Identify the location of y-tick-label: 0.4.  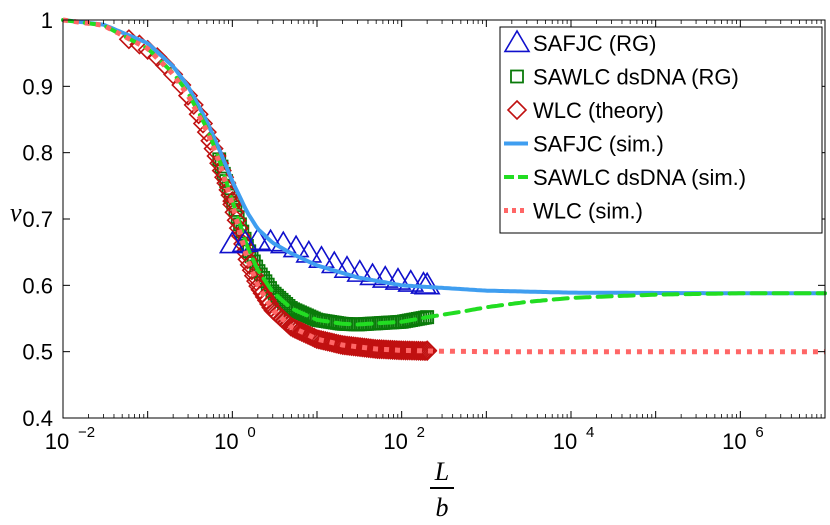
(37, 418).